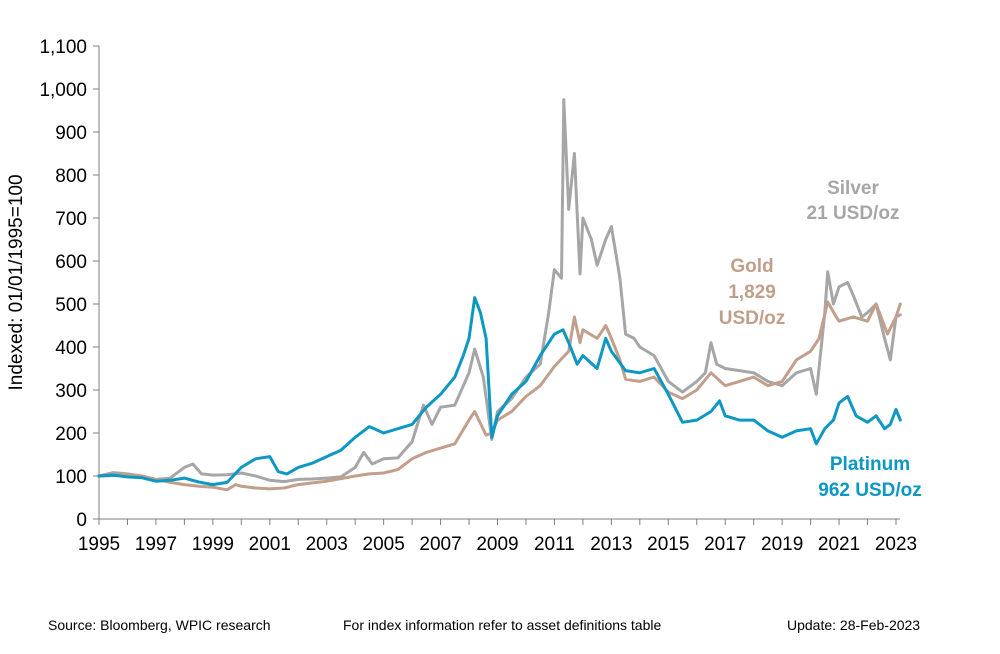 This screenshot has height=654, width=1000. What do you see at coordinates (782, 544) in the screenshot?
I see `x-tick-label: 2019` at bounding box center [782, 544].